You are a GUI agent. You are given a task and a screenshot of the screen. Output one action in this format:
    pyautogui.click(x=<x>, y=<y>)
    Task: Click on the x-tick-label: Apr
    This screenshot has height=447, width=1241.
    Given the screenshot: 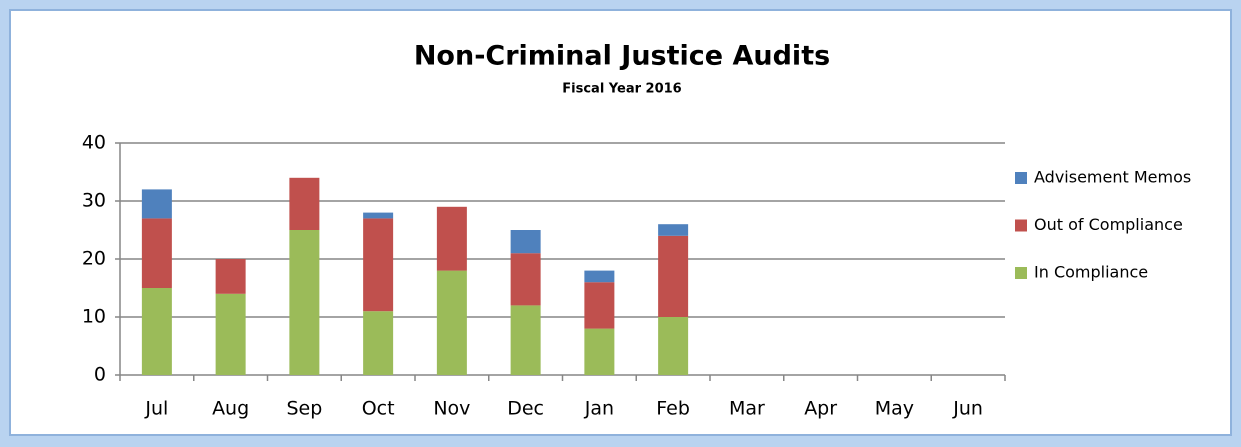 What is the action you would take?
    pyautogui.click(x=820, y=409)
    